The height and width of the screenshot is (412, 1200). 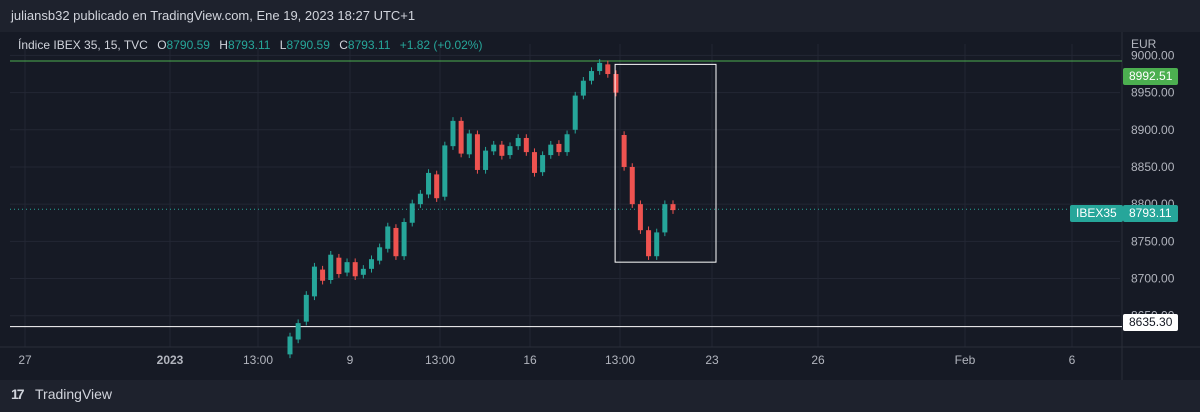 What do you see at coordinates (74, 394) in the screenshot?
I see `brand-label: TradingView` at bounding box center [74, 394].